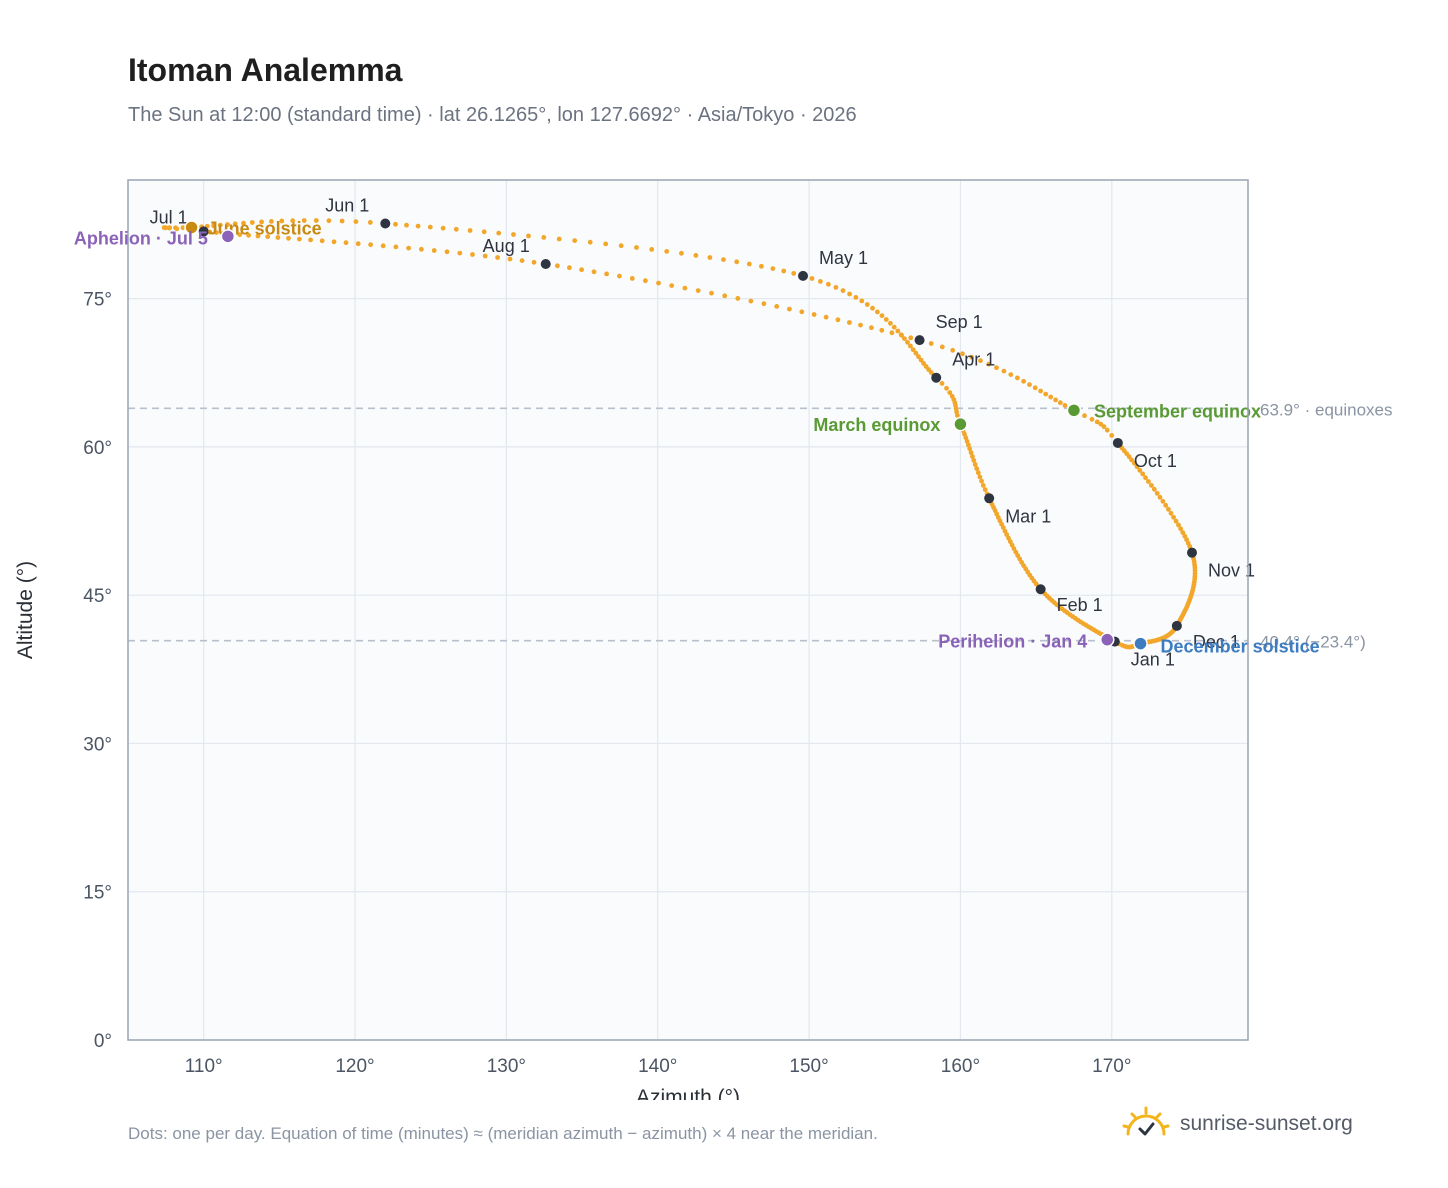 The image size is (1448, 1188). What do you see at coordinates (973, 360) in the screenshot?
I see `month-marker-label: Apr 1` at bounding box center [973, 360].